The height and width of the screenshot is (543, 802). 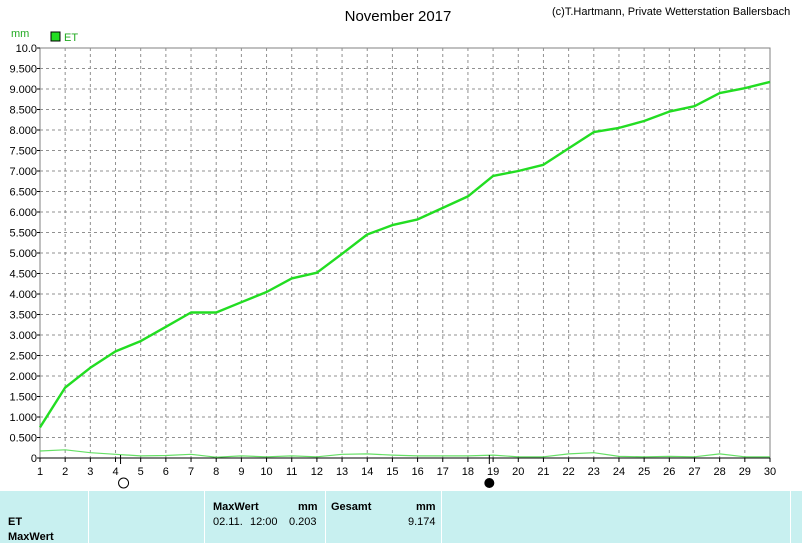 I want to click on x-tick-label: 30, so click(x=770, y=472).